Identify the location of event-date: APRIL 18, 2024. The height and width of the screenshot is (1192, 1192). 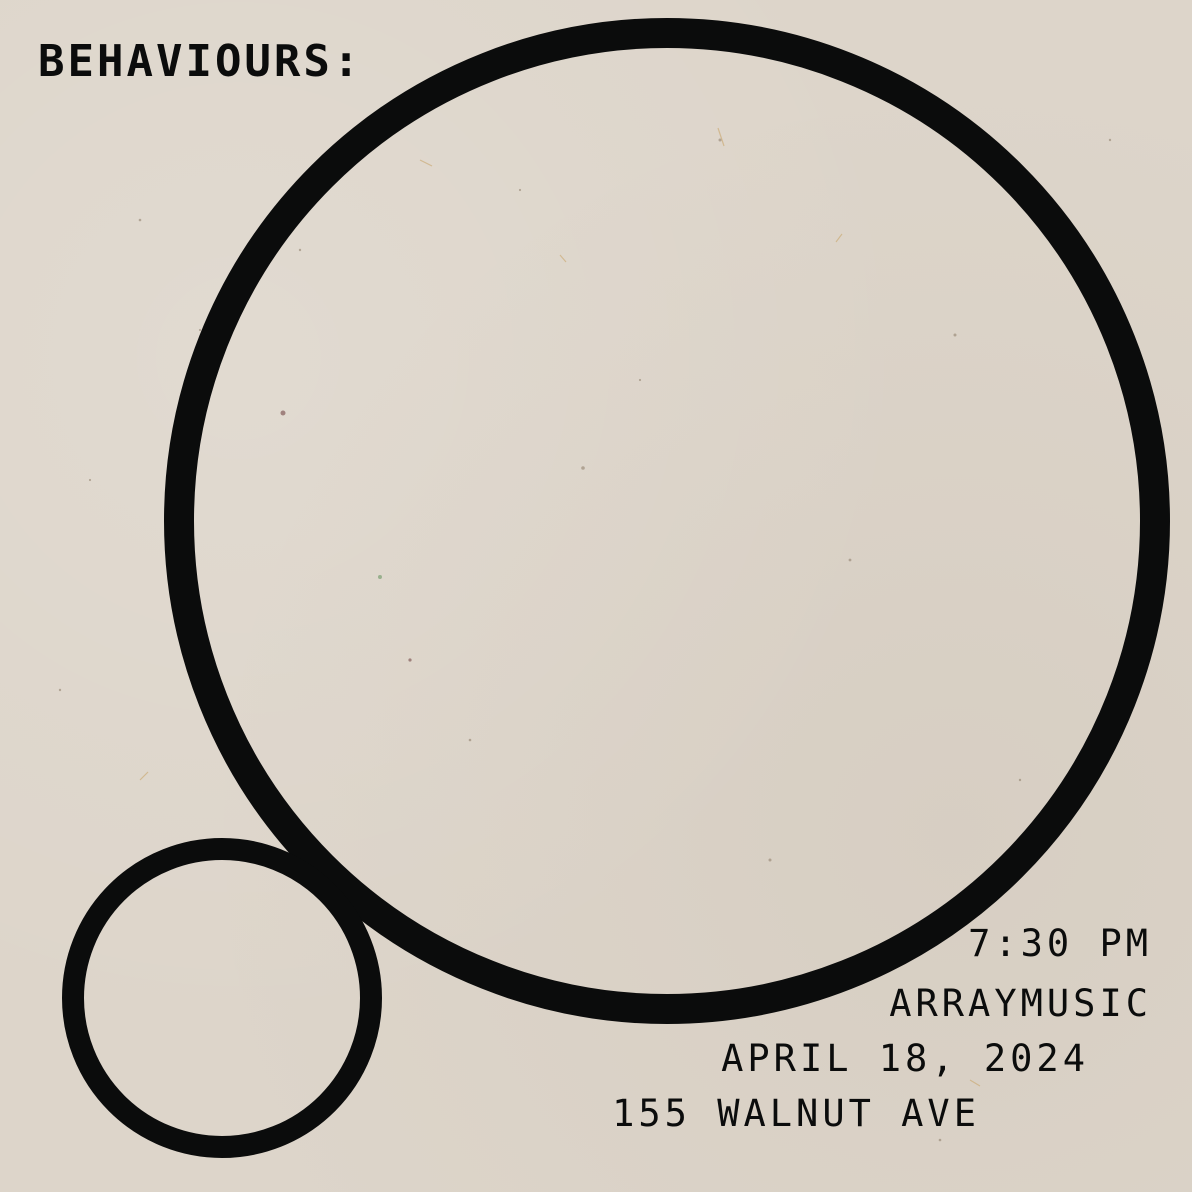
(905, 1058).